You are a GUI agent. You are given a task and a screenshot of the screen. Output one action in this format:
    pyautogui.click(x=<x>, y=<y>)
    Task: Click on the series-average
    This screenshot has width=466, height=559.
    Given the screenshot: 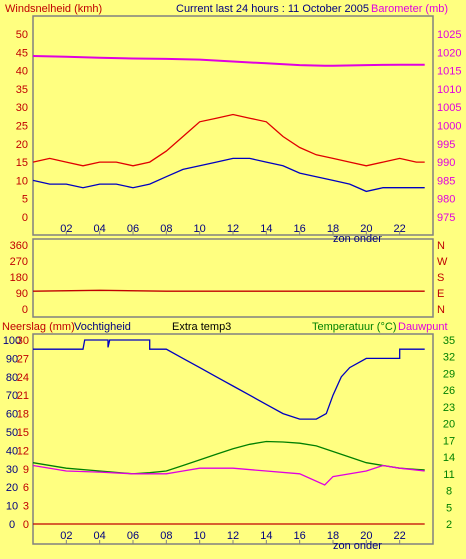 What is the action you would take?
    pyautogui.click(x=228, y=175)
    